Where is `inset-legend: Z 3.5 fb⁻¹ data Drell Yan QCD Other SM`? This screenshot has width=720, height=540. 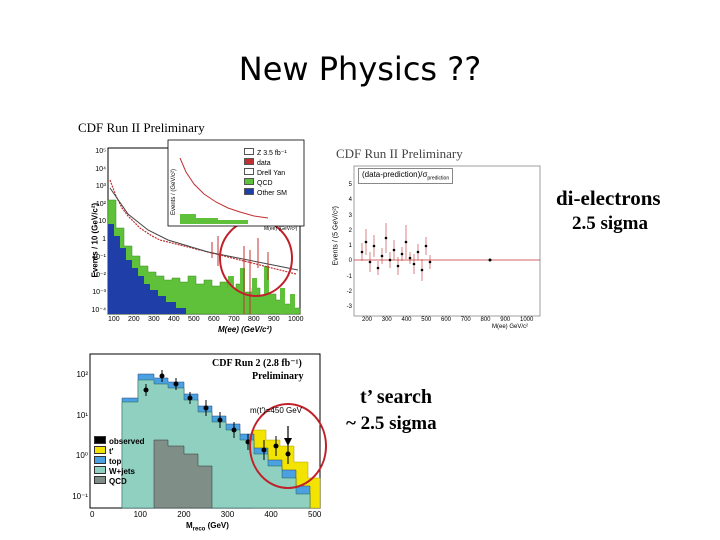 inset-legend: Z 3.5 fb⁻¹ data Drell Yan QCD Other SM is located at coordinates (274, 173).